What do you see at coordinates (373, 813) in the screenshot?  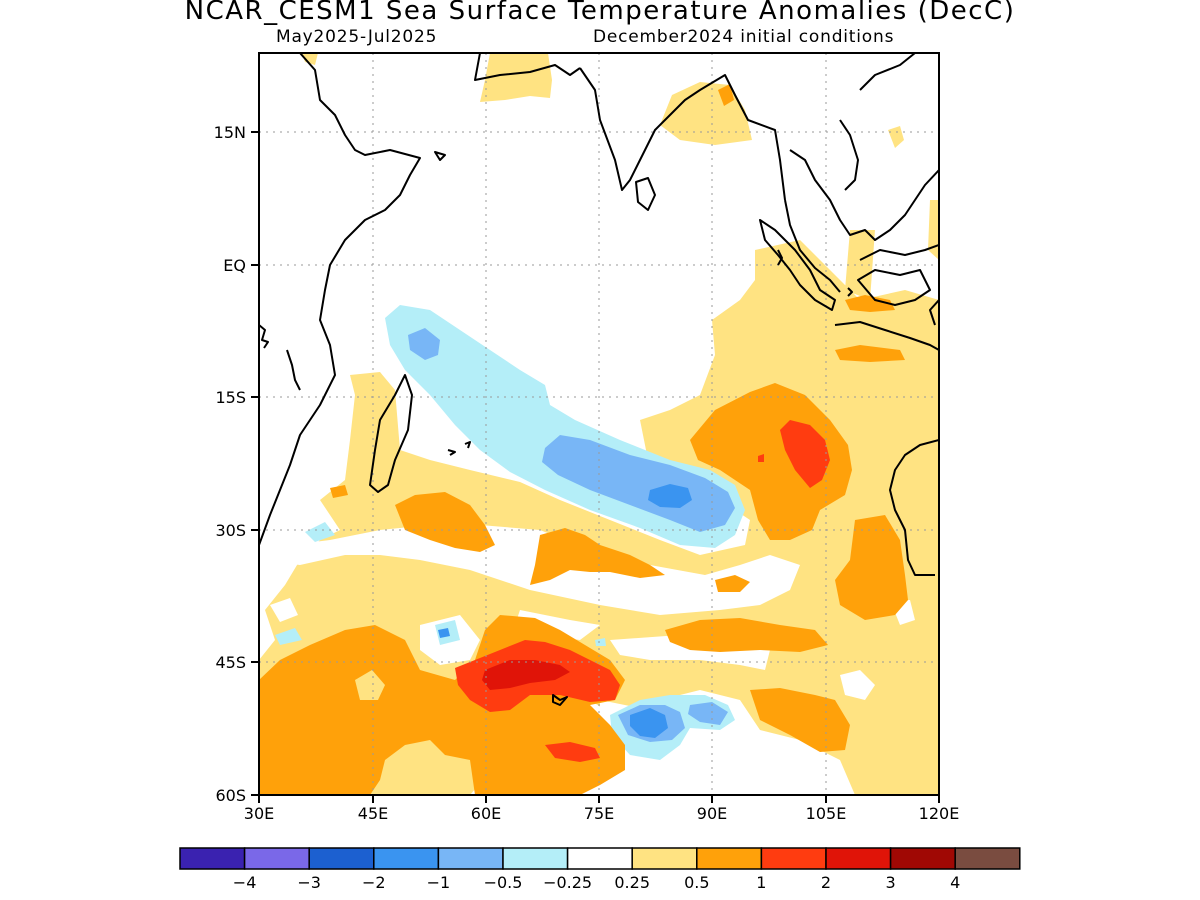 I see `lon-label: 45E` at bounding box center [373, 813].